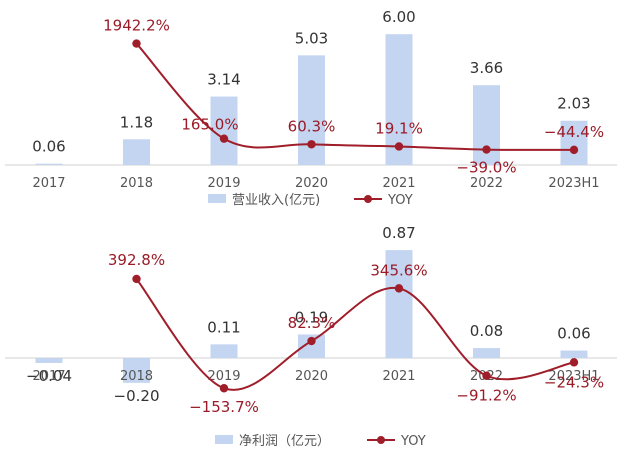  What do you see at coordinates (486, 68) in the screenshot?
I see `bar-value-label: 3.66` at bounding box center [486, 68].